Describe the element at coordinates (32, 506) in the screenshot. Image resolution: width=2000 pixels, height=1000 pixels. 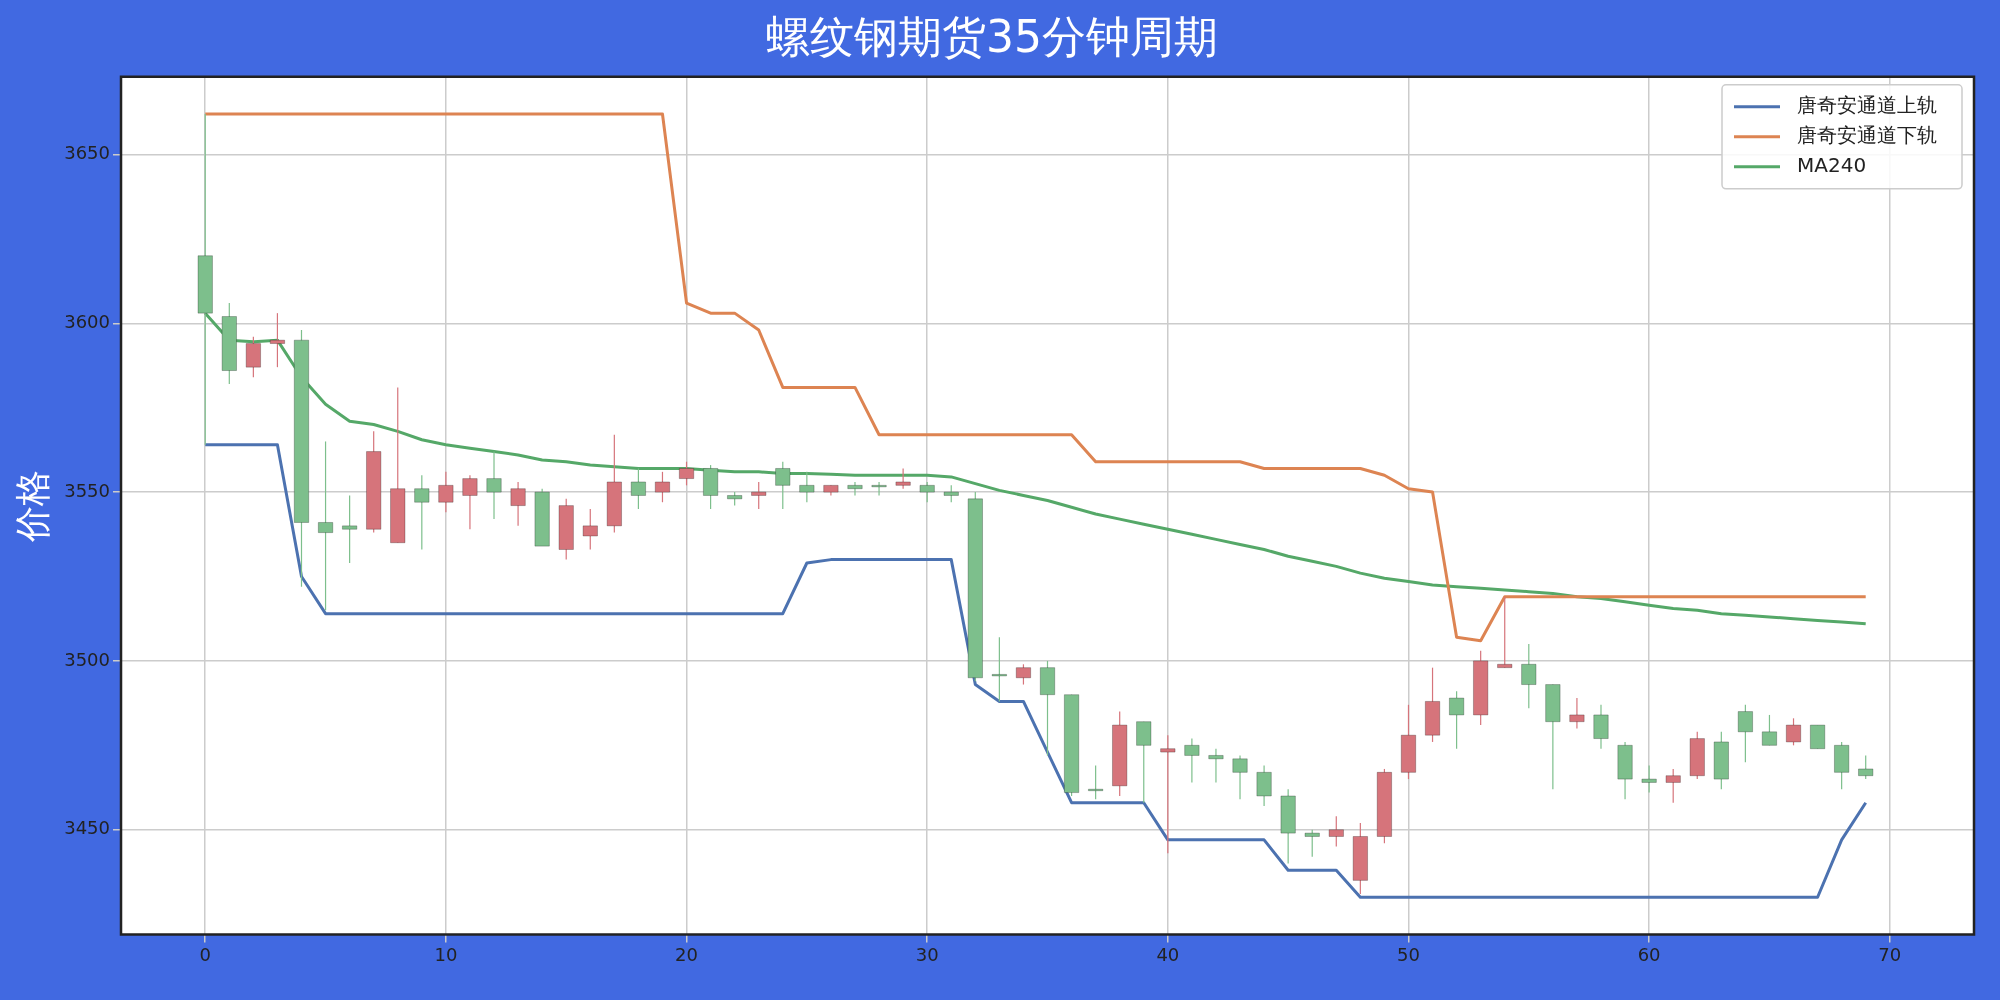
I see `y-axis-title: 价格` at that location.